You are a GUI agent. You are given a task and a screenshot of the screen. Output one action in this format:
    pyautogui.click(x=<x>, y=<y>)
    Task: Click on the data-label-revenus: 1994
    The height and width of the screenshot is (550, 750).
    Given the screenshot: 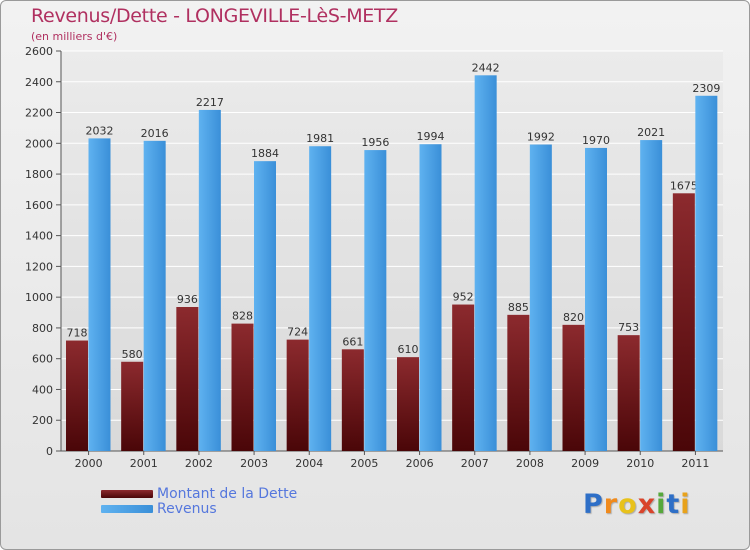 What is the action you would take?
    pyautogui.click(x=431, y=136)
    